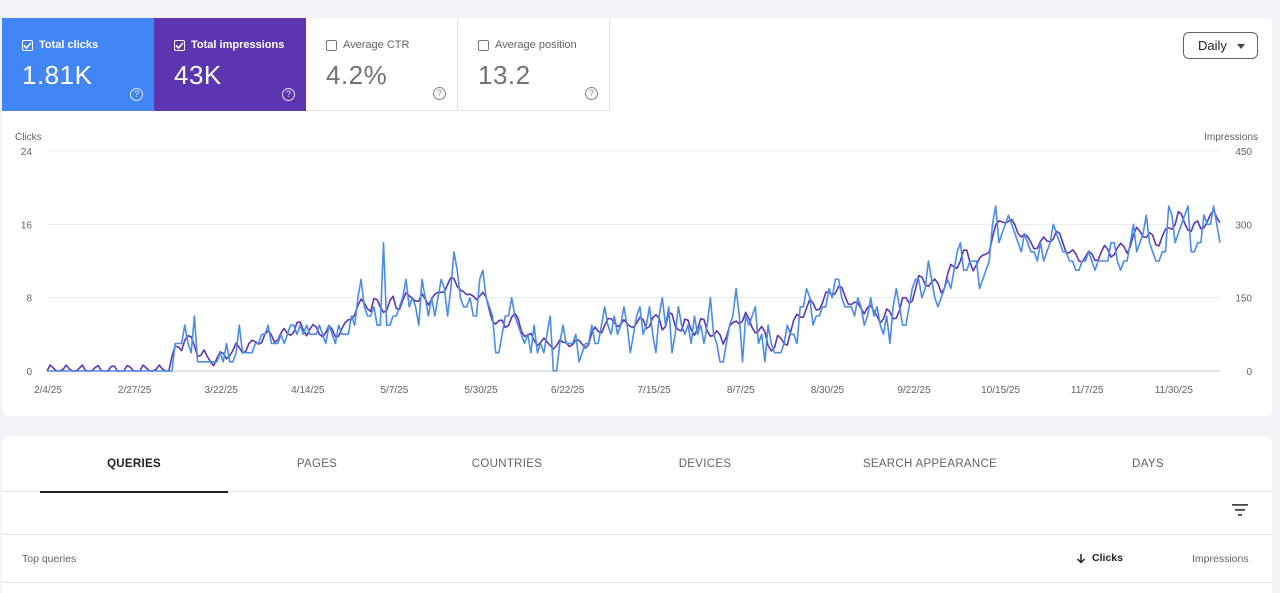 This screenshot has width=1280, height=593. What do you see at coordinates (568, 390) in the screenshot?
I see `x-tick-label: 6/22/25` at bounding box center [568, 390].